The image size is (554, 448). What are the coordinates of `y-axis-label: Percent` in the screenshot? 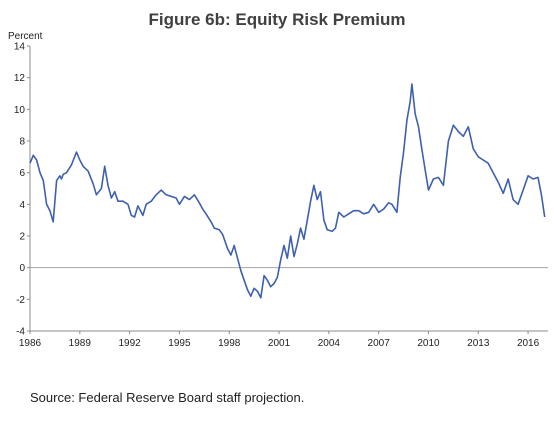 It's located at (25, 36).